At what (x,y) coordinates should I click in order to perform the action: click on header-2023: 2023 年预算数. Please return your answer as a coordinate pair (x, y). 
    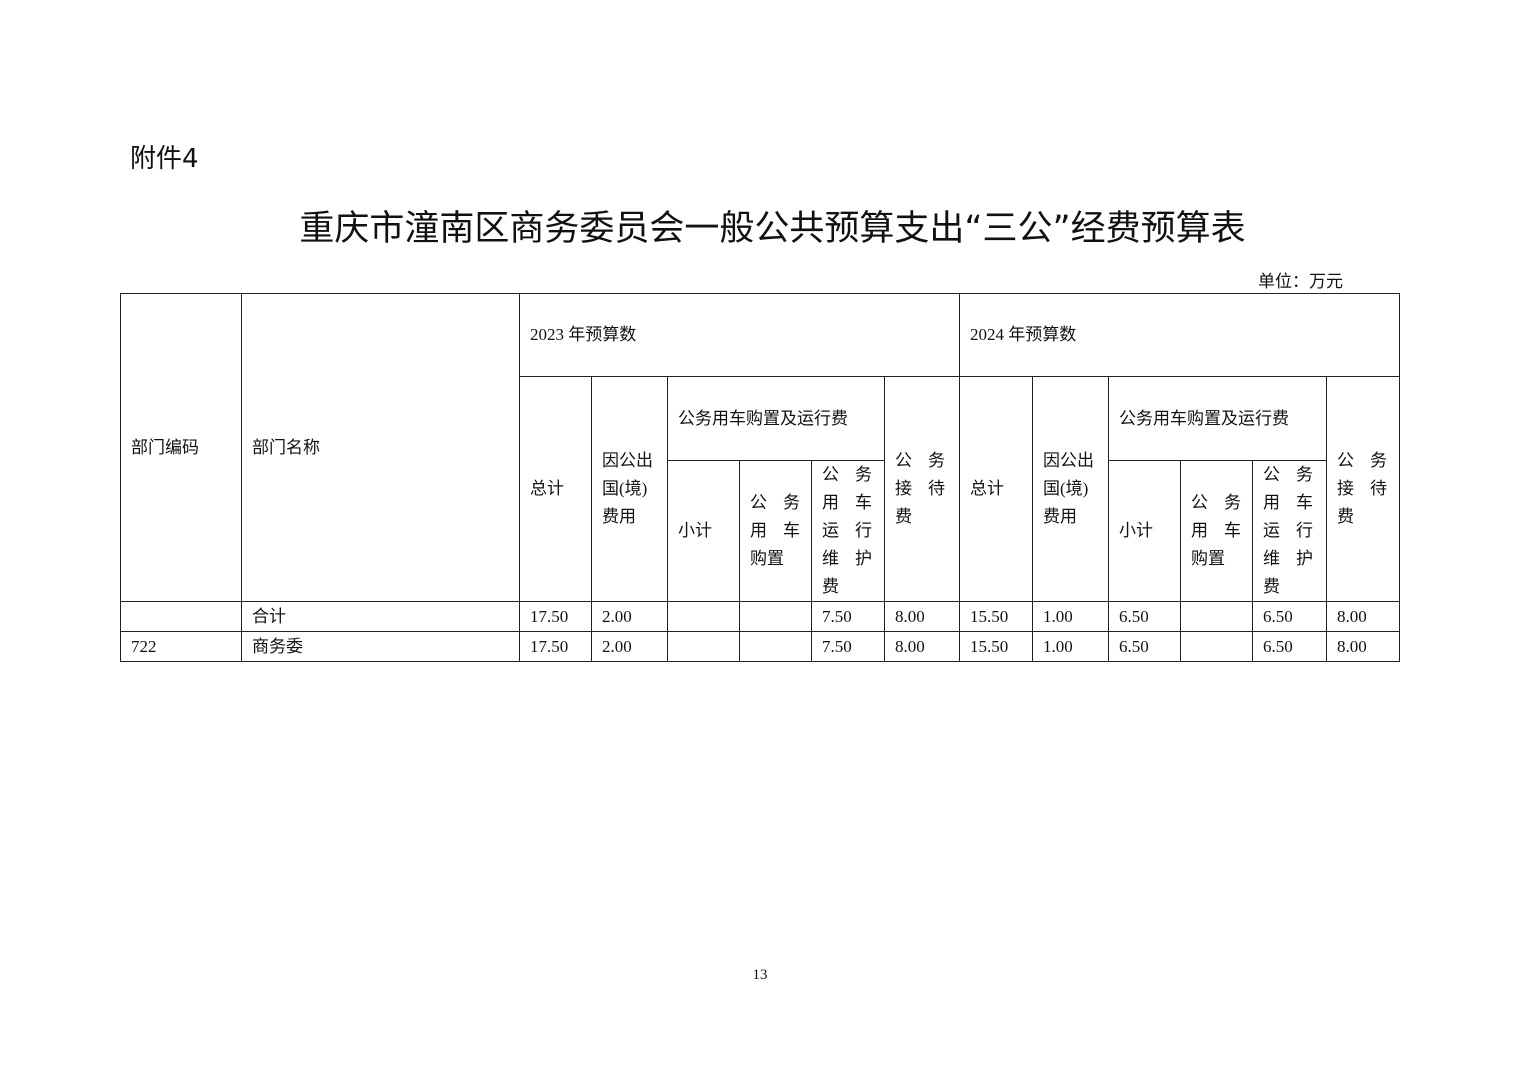
    Looking at the image, I should click on (739, 335).